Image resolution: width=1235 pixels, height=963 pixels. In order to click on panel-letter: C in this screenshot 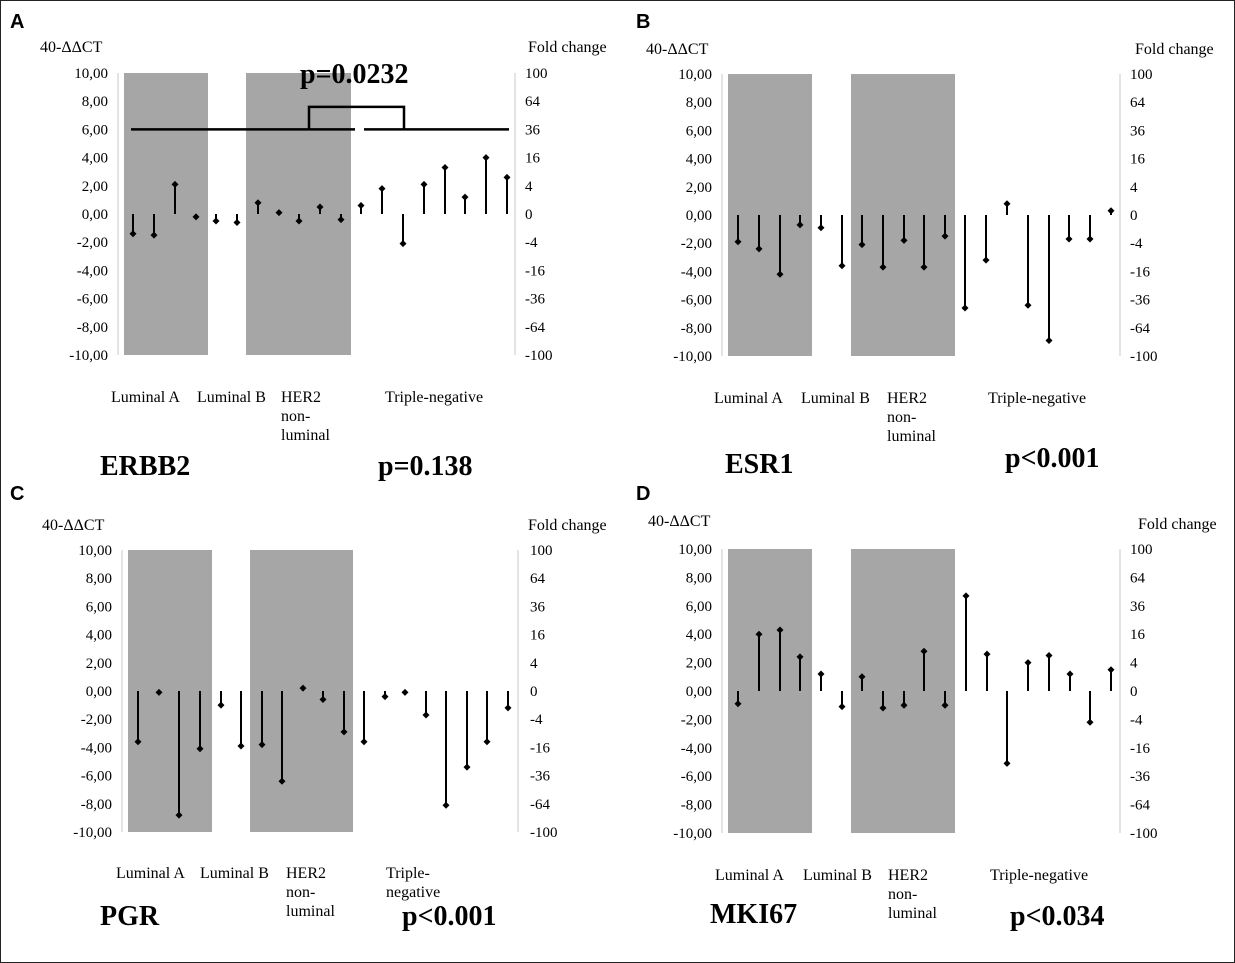, I will do `click(17, 494)`.